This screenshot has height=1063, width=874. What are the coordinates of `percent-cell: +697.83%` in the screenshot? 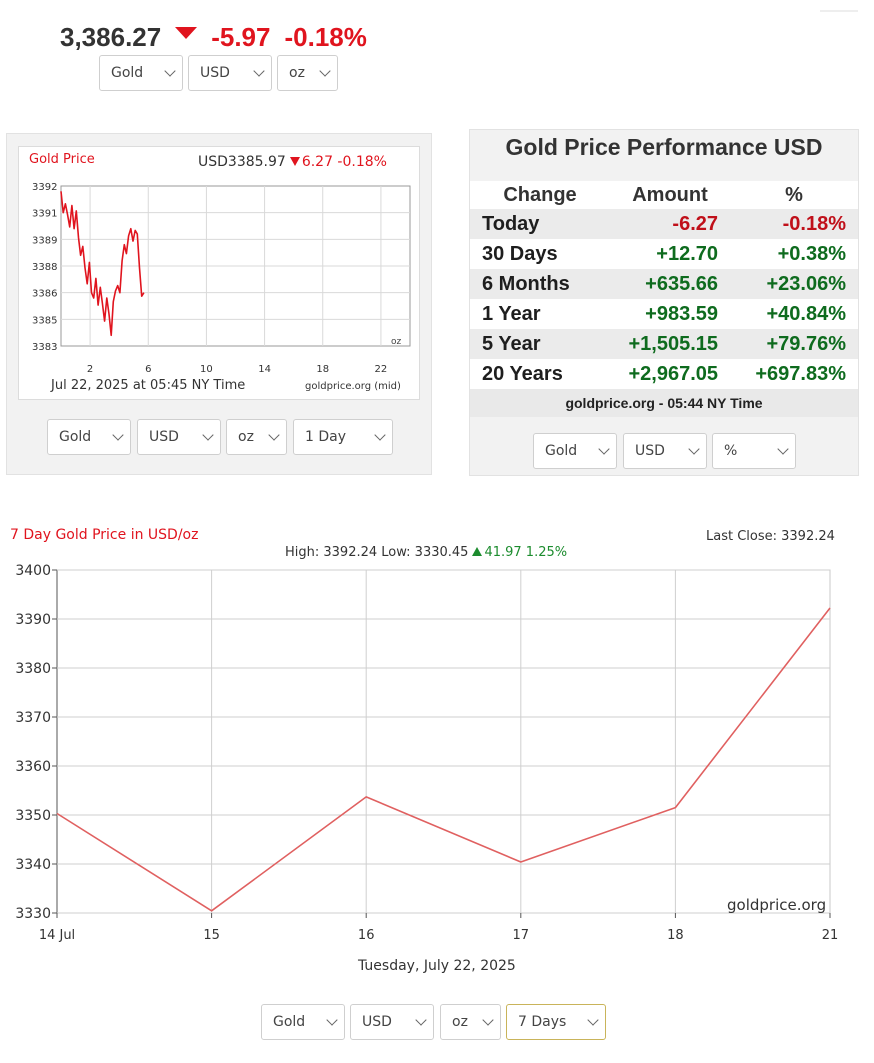 It's located at (794, 374).